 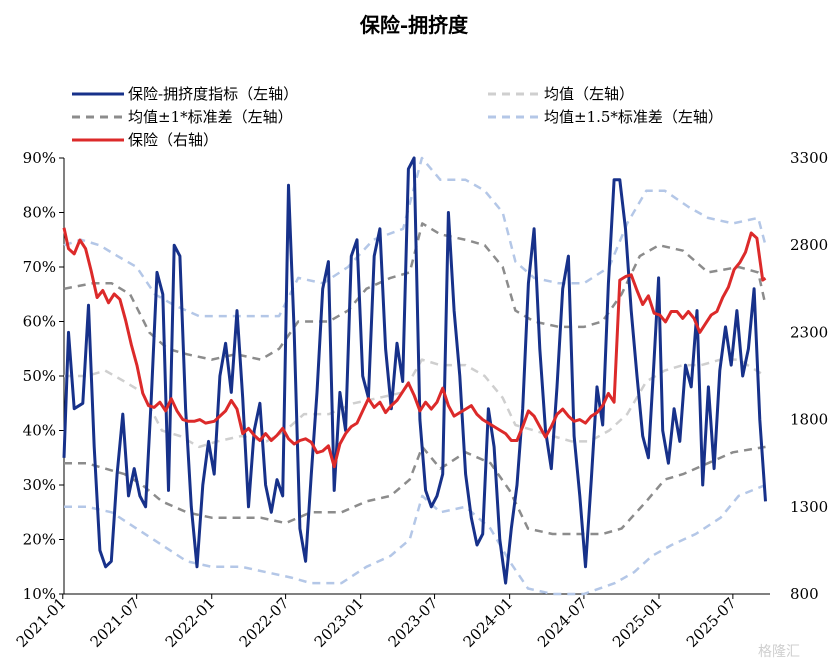 I want to click on x-tick-label: 2024-01, so click(x=488, y=622).